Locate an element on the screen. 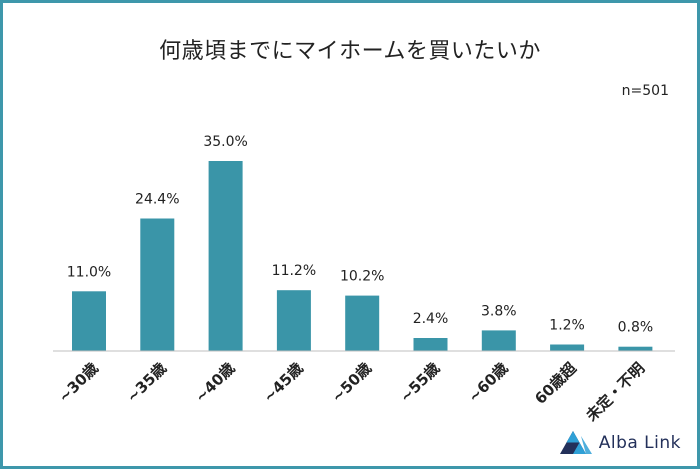 The image size is (700, 469). value-label-3: 35.0% is located at coordinates (225, 142).